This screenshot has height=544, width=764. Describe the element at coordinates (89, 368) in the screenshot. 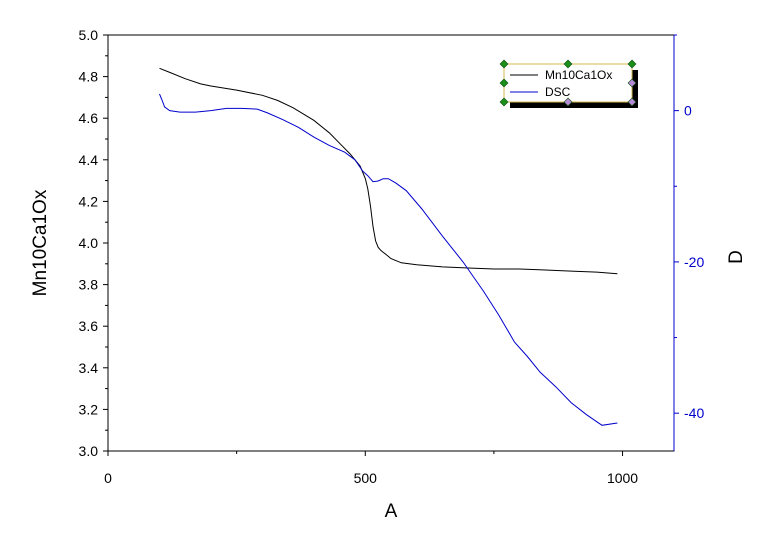

I see `y-tick-label: 3.4` at that location.